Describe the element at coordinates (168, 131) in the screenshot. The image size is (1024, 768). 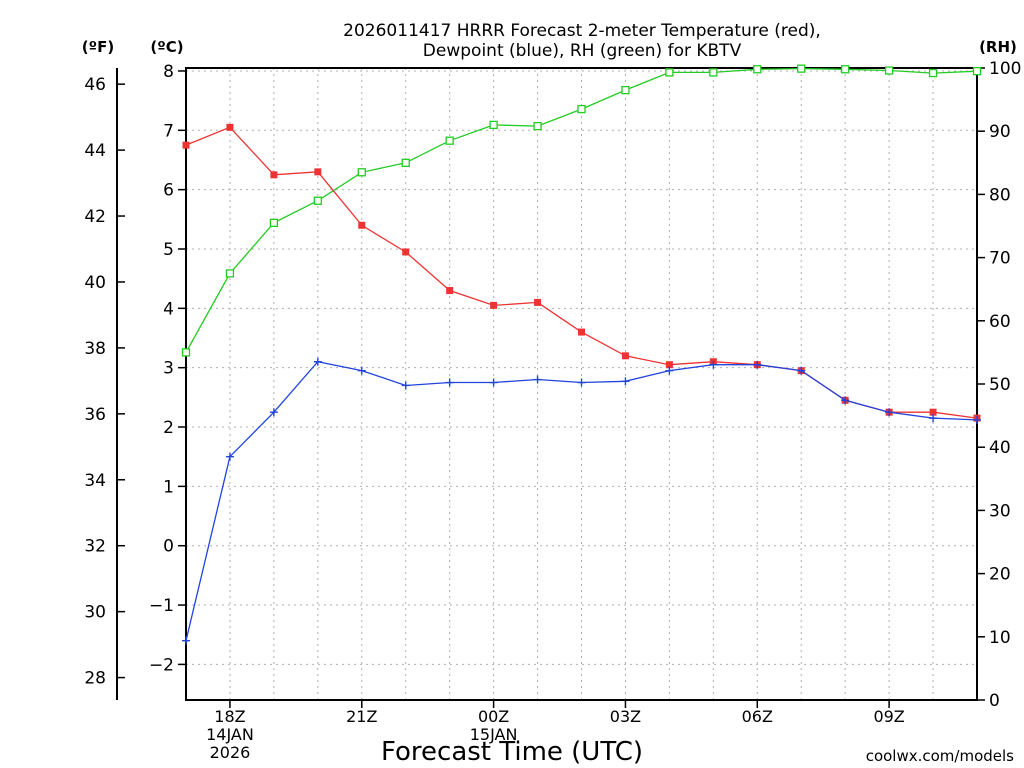
I see `celsius-tick-label: 7` at that location.